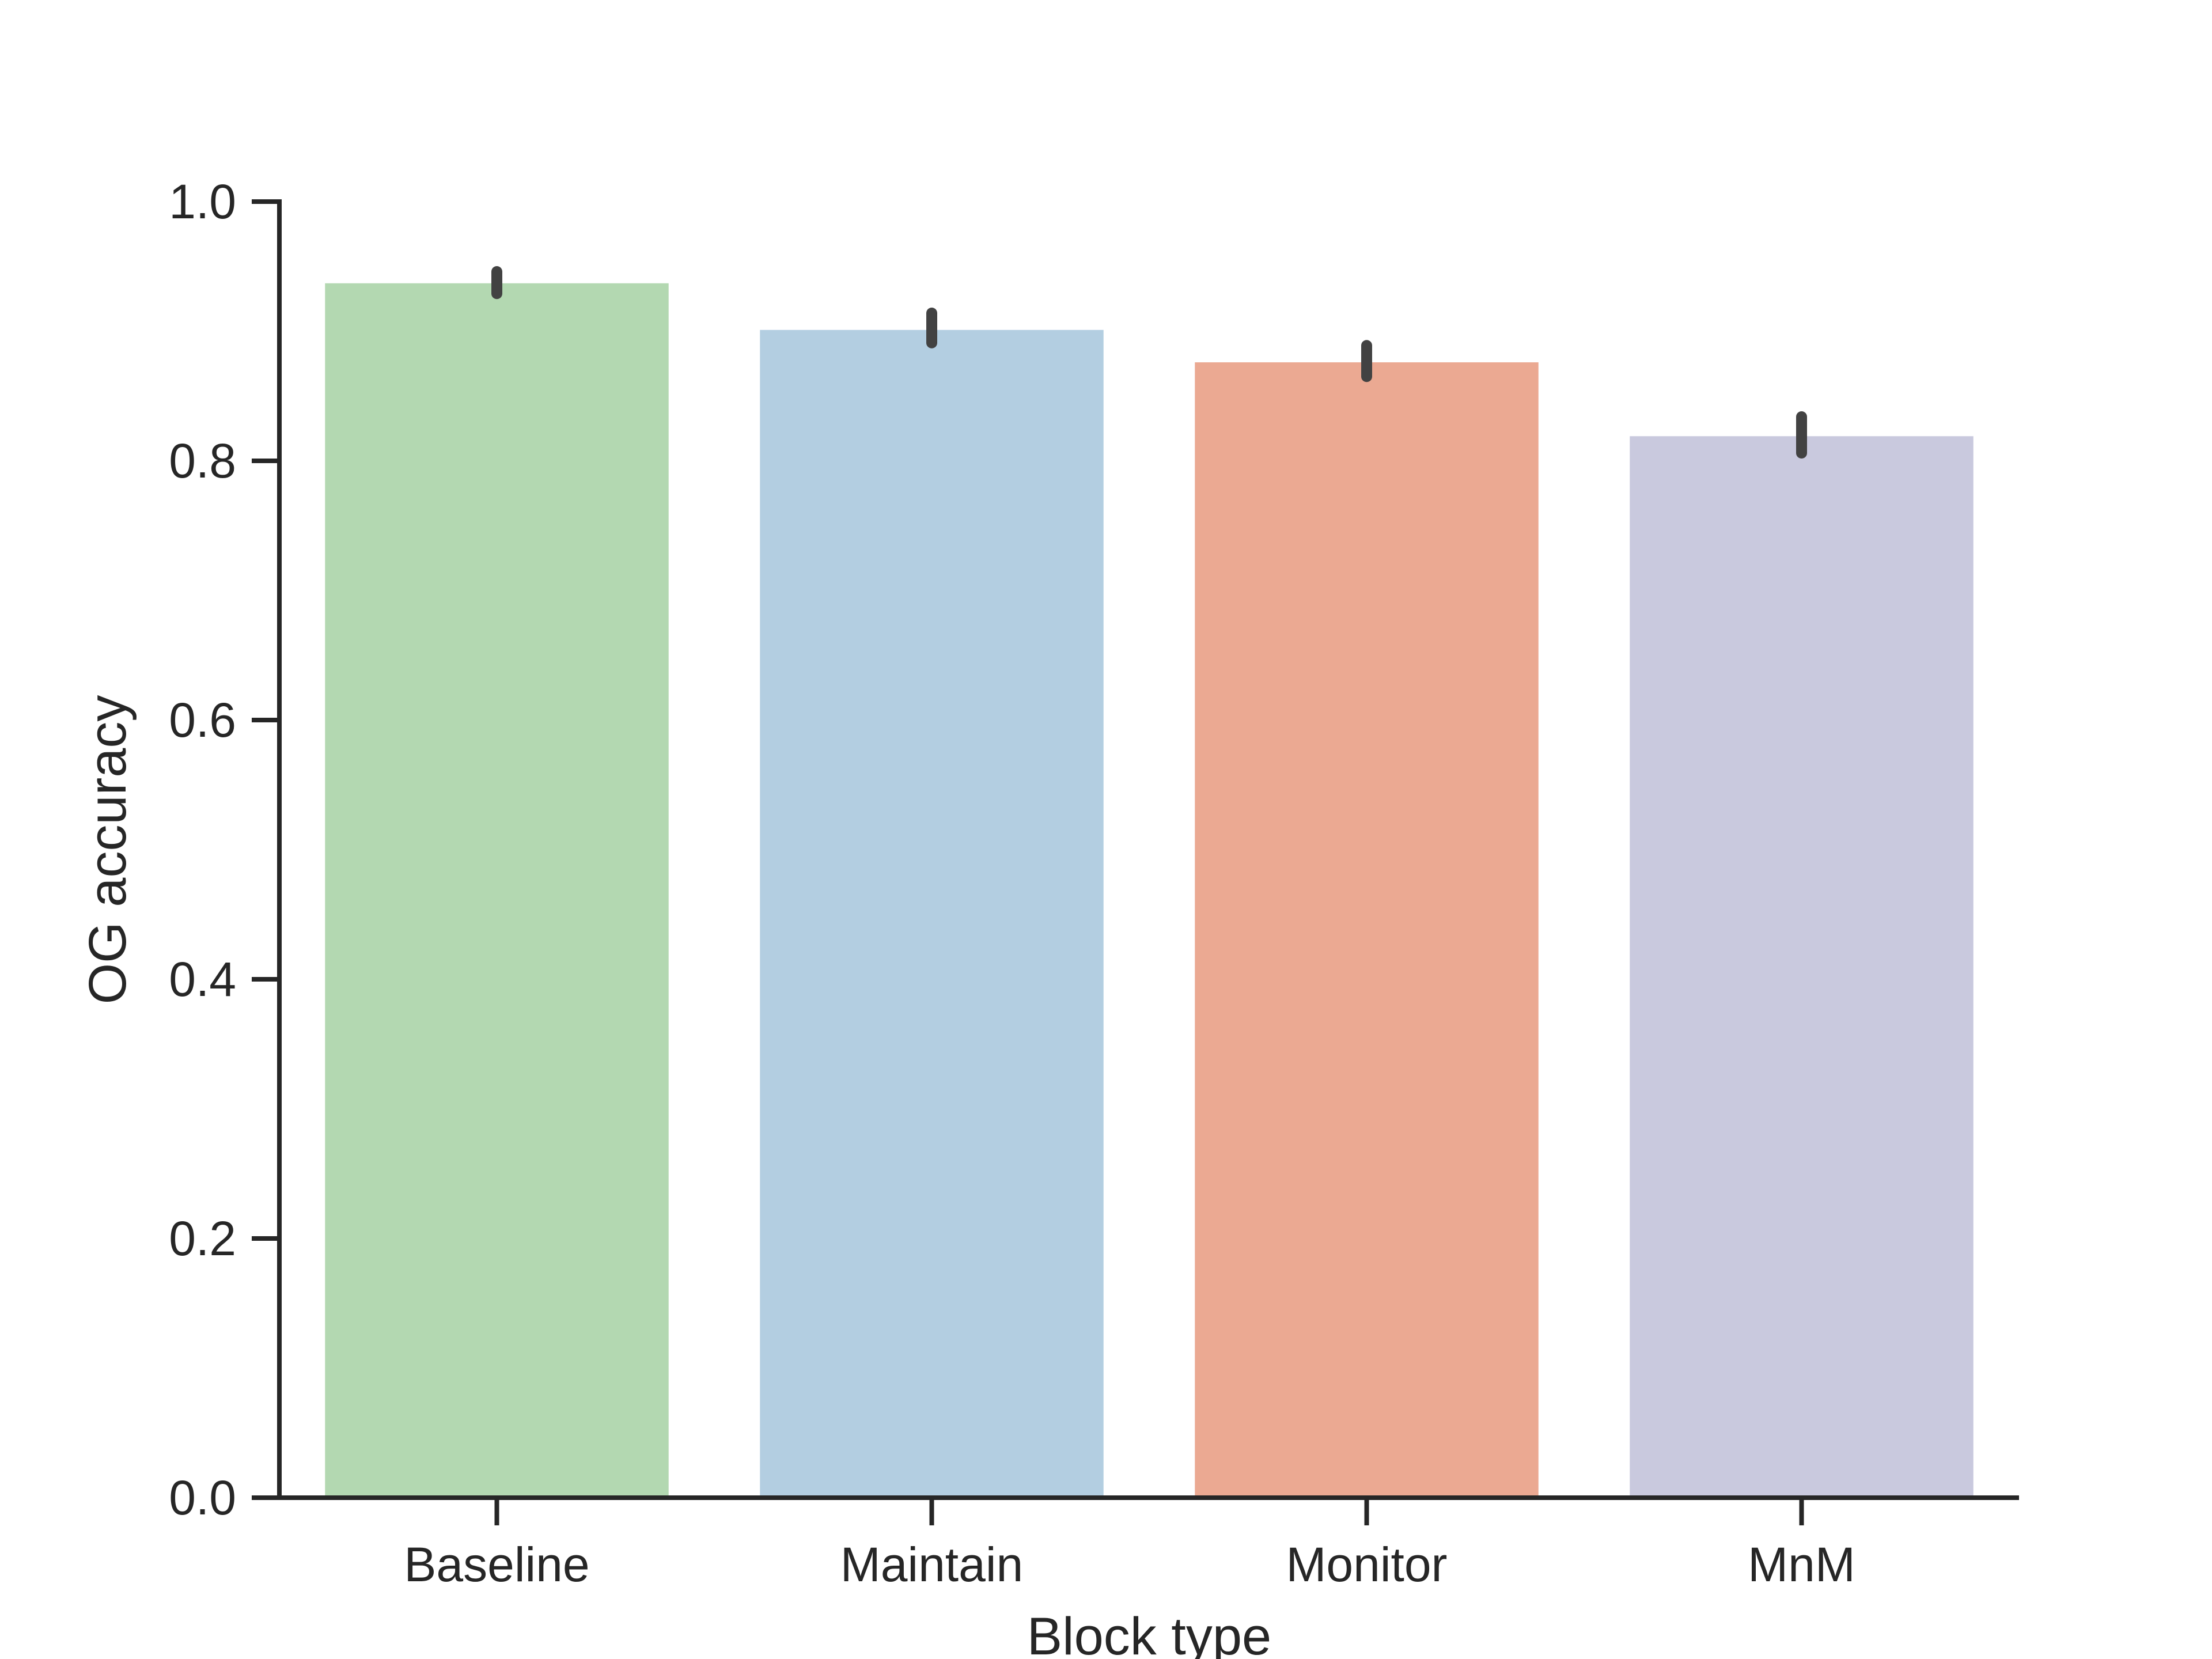  What do you see at coordinates (202, 979) in the screenshot?
I see `y-tick-label: 0.4` at bounding box center [202, 979].